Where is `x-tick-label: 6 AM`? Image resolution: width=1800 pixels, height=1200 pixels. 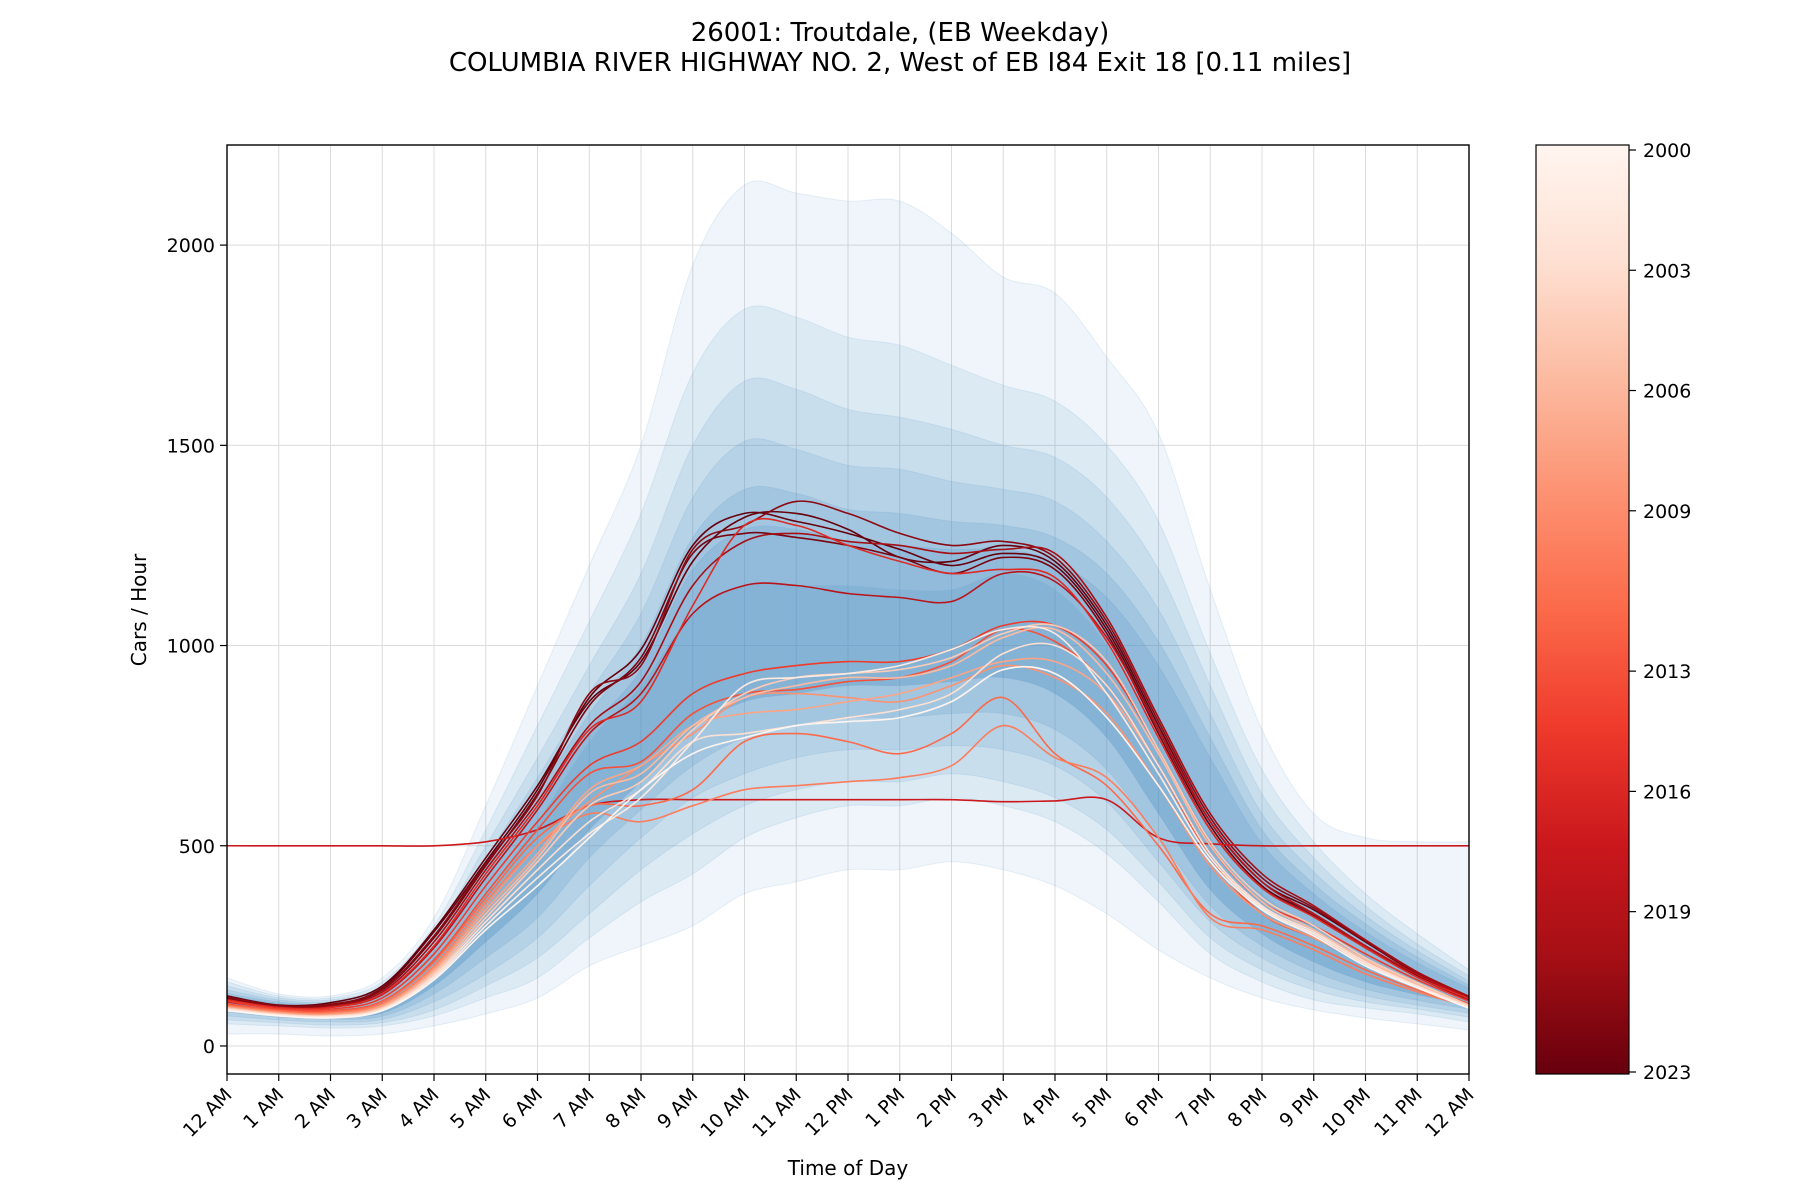
x-tick-label: 6 AM is located at coordinates (522, 1108).